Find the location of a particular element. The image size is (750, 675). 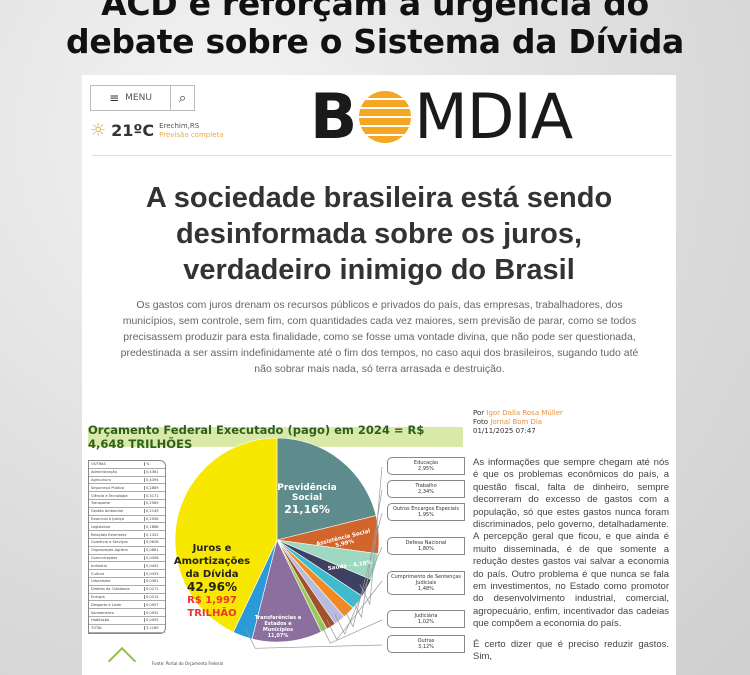

table-row: Comércio e Serviços 0,0628 is located at coordinates (127, 543).